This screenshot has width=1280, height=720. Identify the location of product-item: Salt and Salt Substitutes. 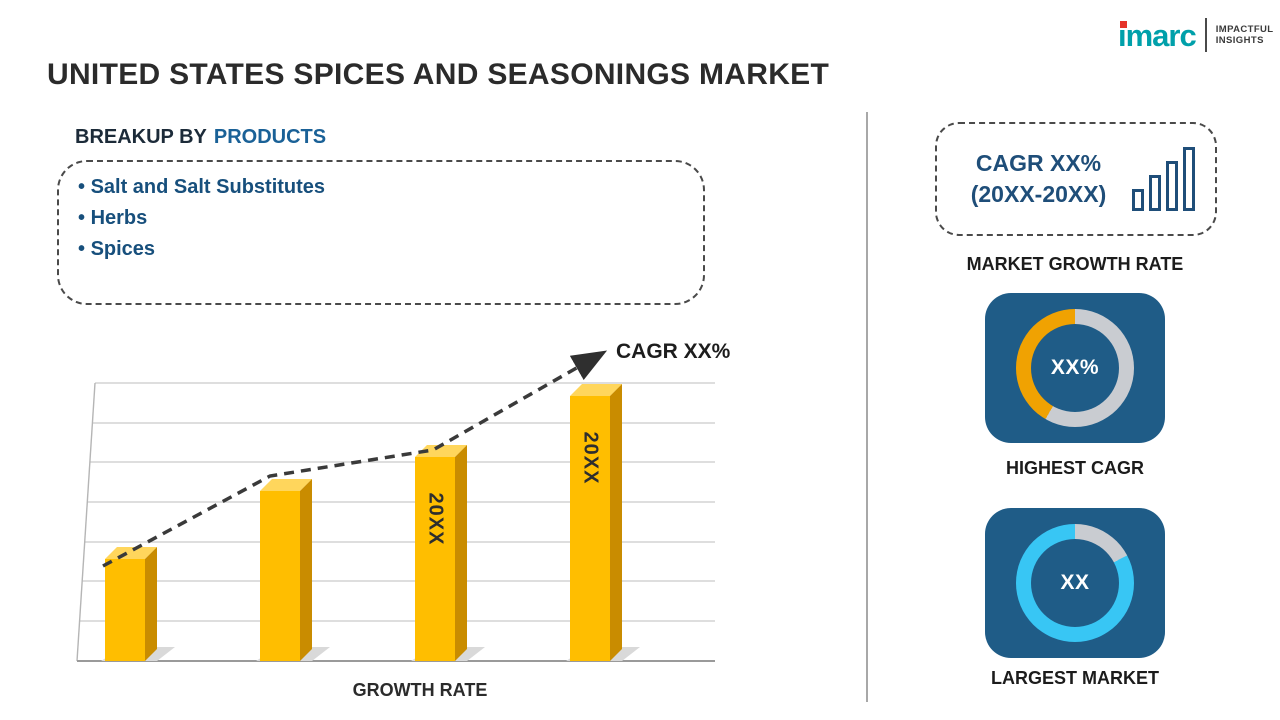
(201, 187).